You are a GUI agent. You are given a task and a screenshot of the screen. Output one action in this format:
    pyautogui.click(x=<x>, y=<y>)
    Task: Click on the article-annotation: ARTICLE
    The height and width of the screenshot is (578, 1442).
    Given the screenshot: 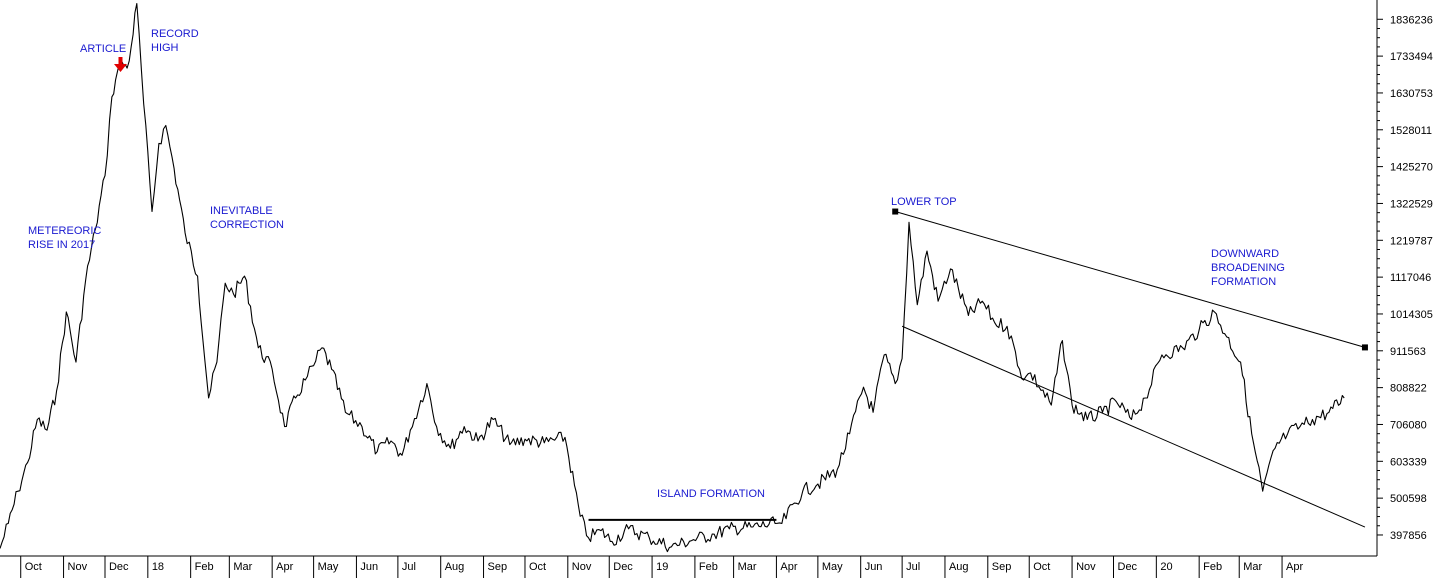 What is the action you would take?
    pyautogui.click(x=103, y=49)
    